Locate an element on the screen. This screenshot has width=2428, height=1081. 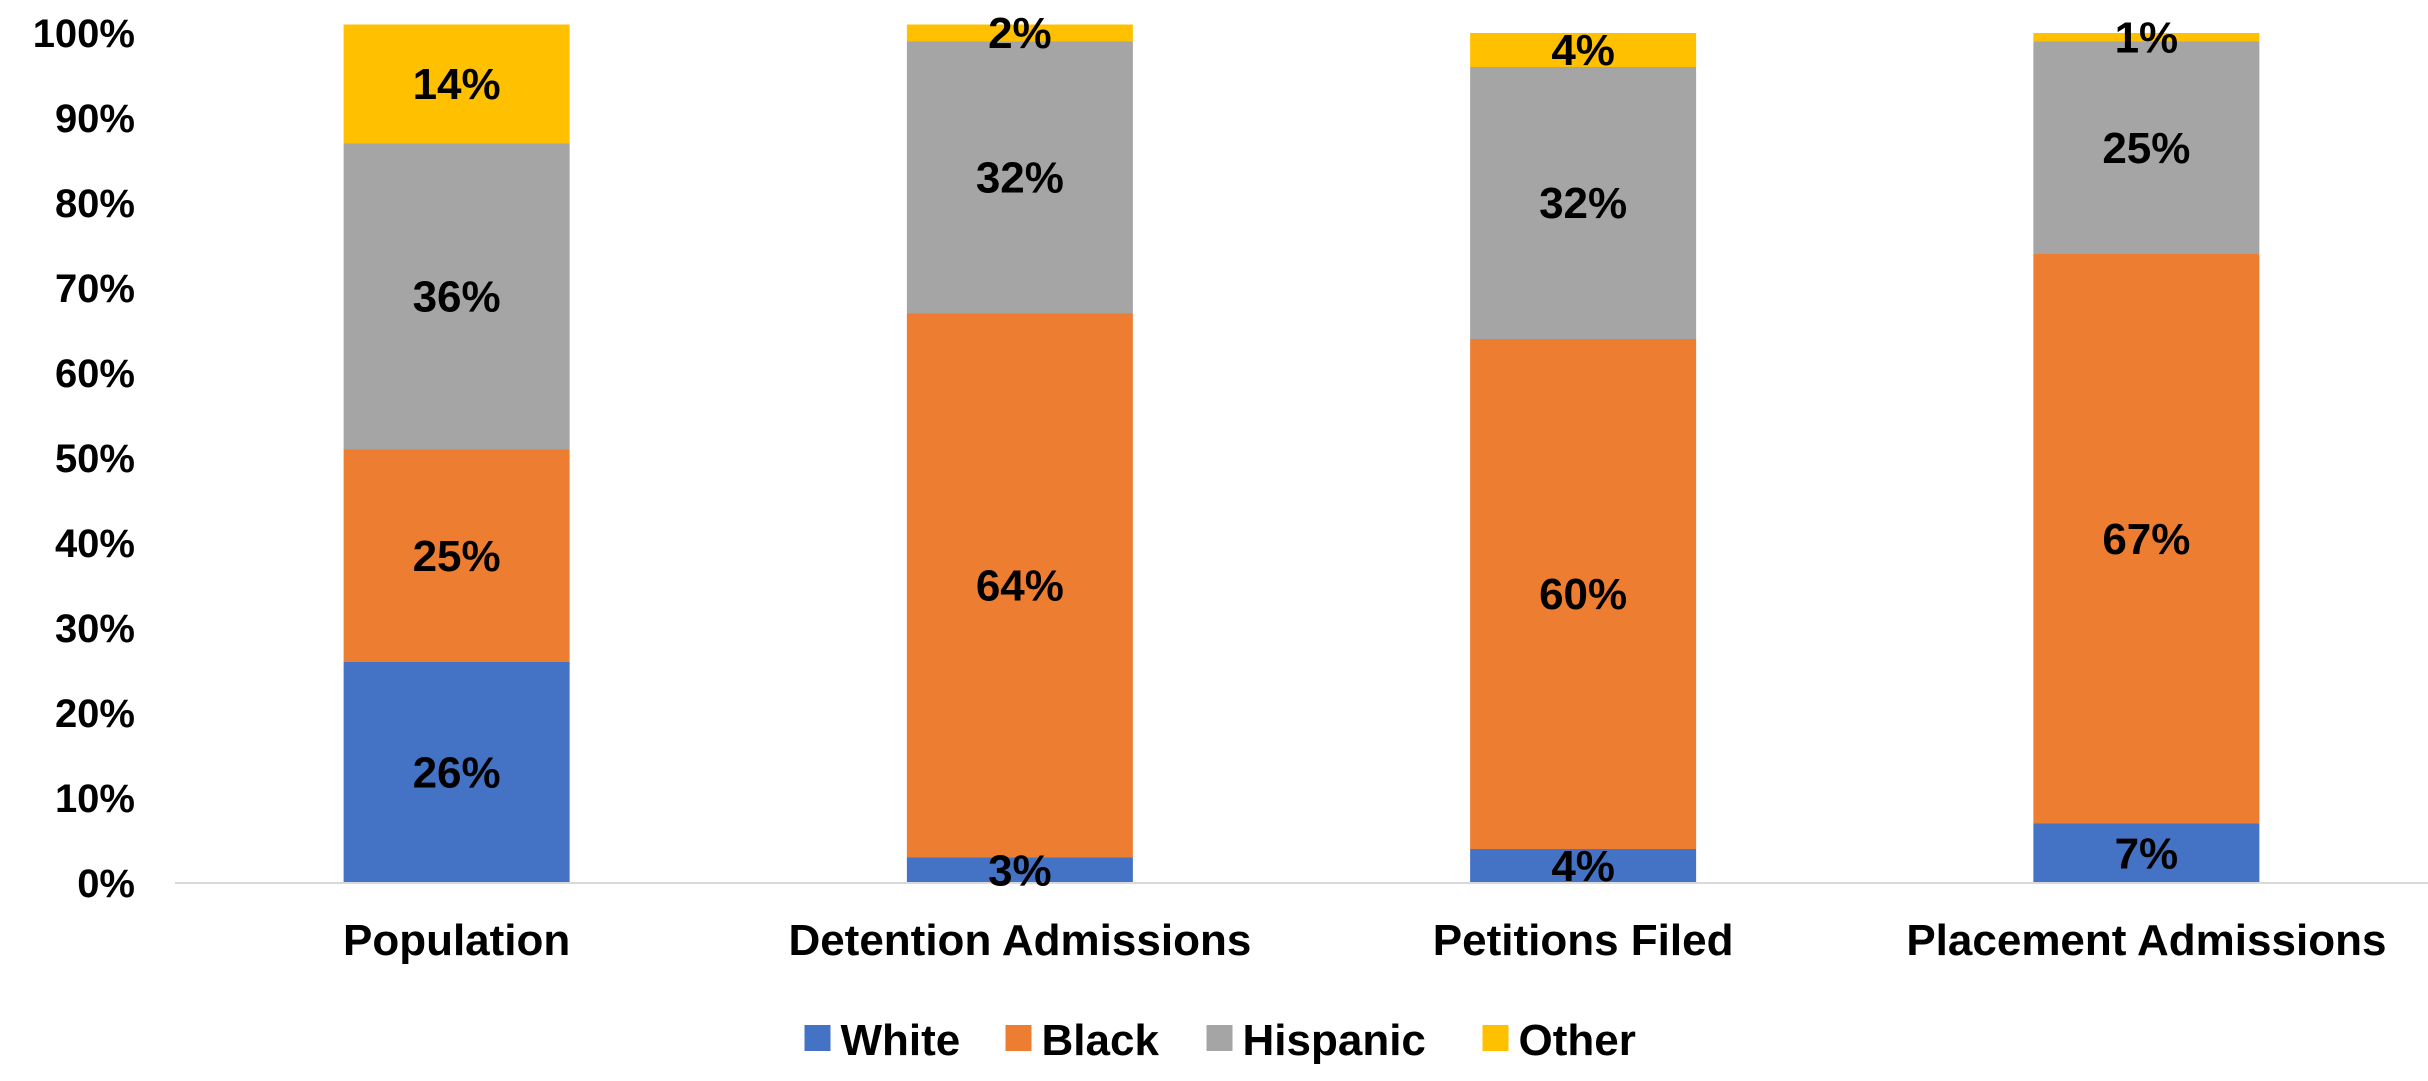
data-label: 26% is located at coordinates (457, 773).